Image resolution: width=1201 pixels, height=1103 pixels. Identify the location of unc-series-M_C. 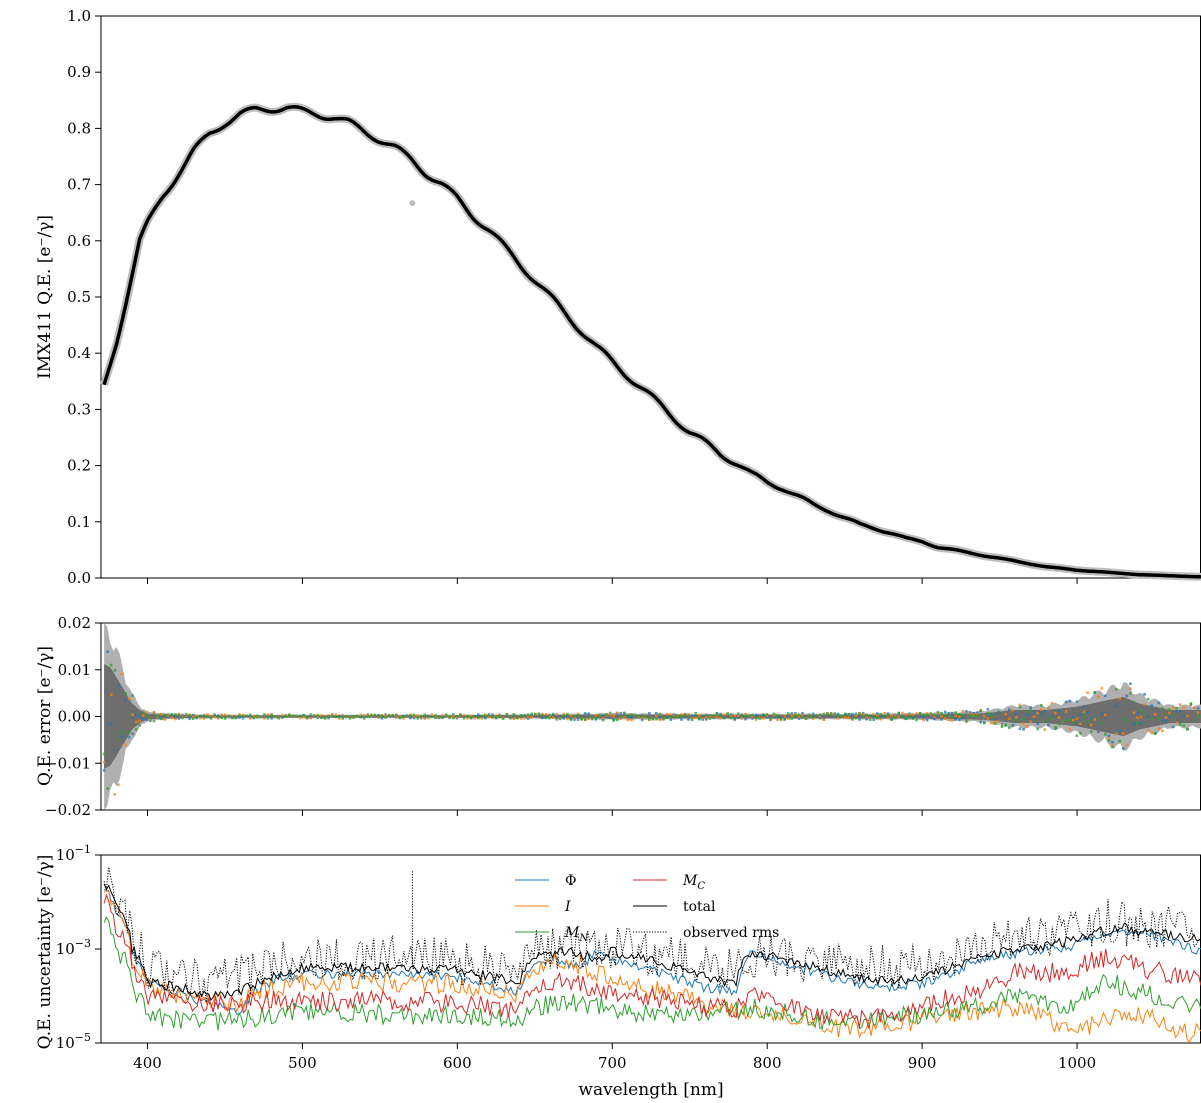
(652, 961).